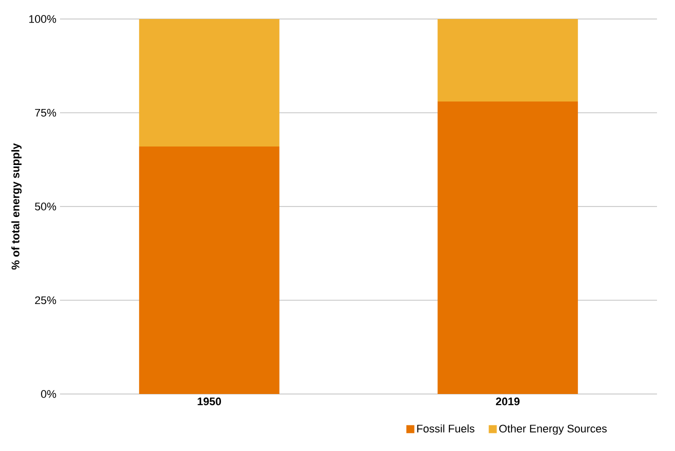 The height and width of the screenshot is (451, 675). Describe the element at coordinates (209, 402) in the screenshot. I see `x-tick-label: 1950` at that location.